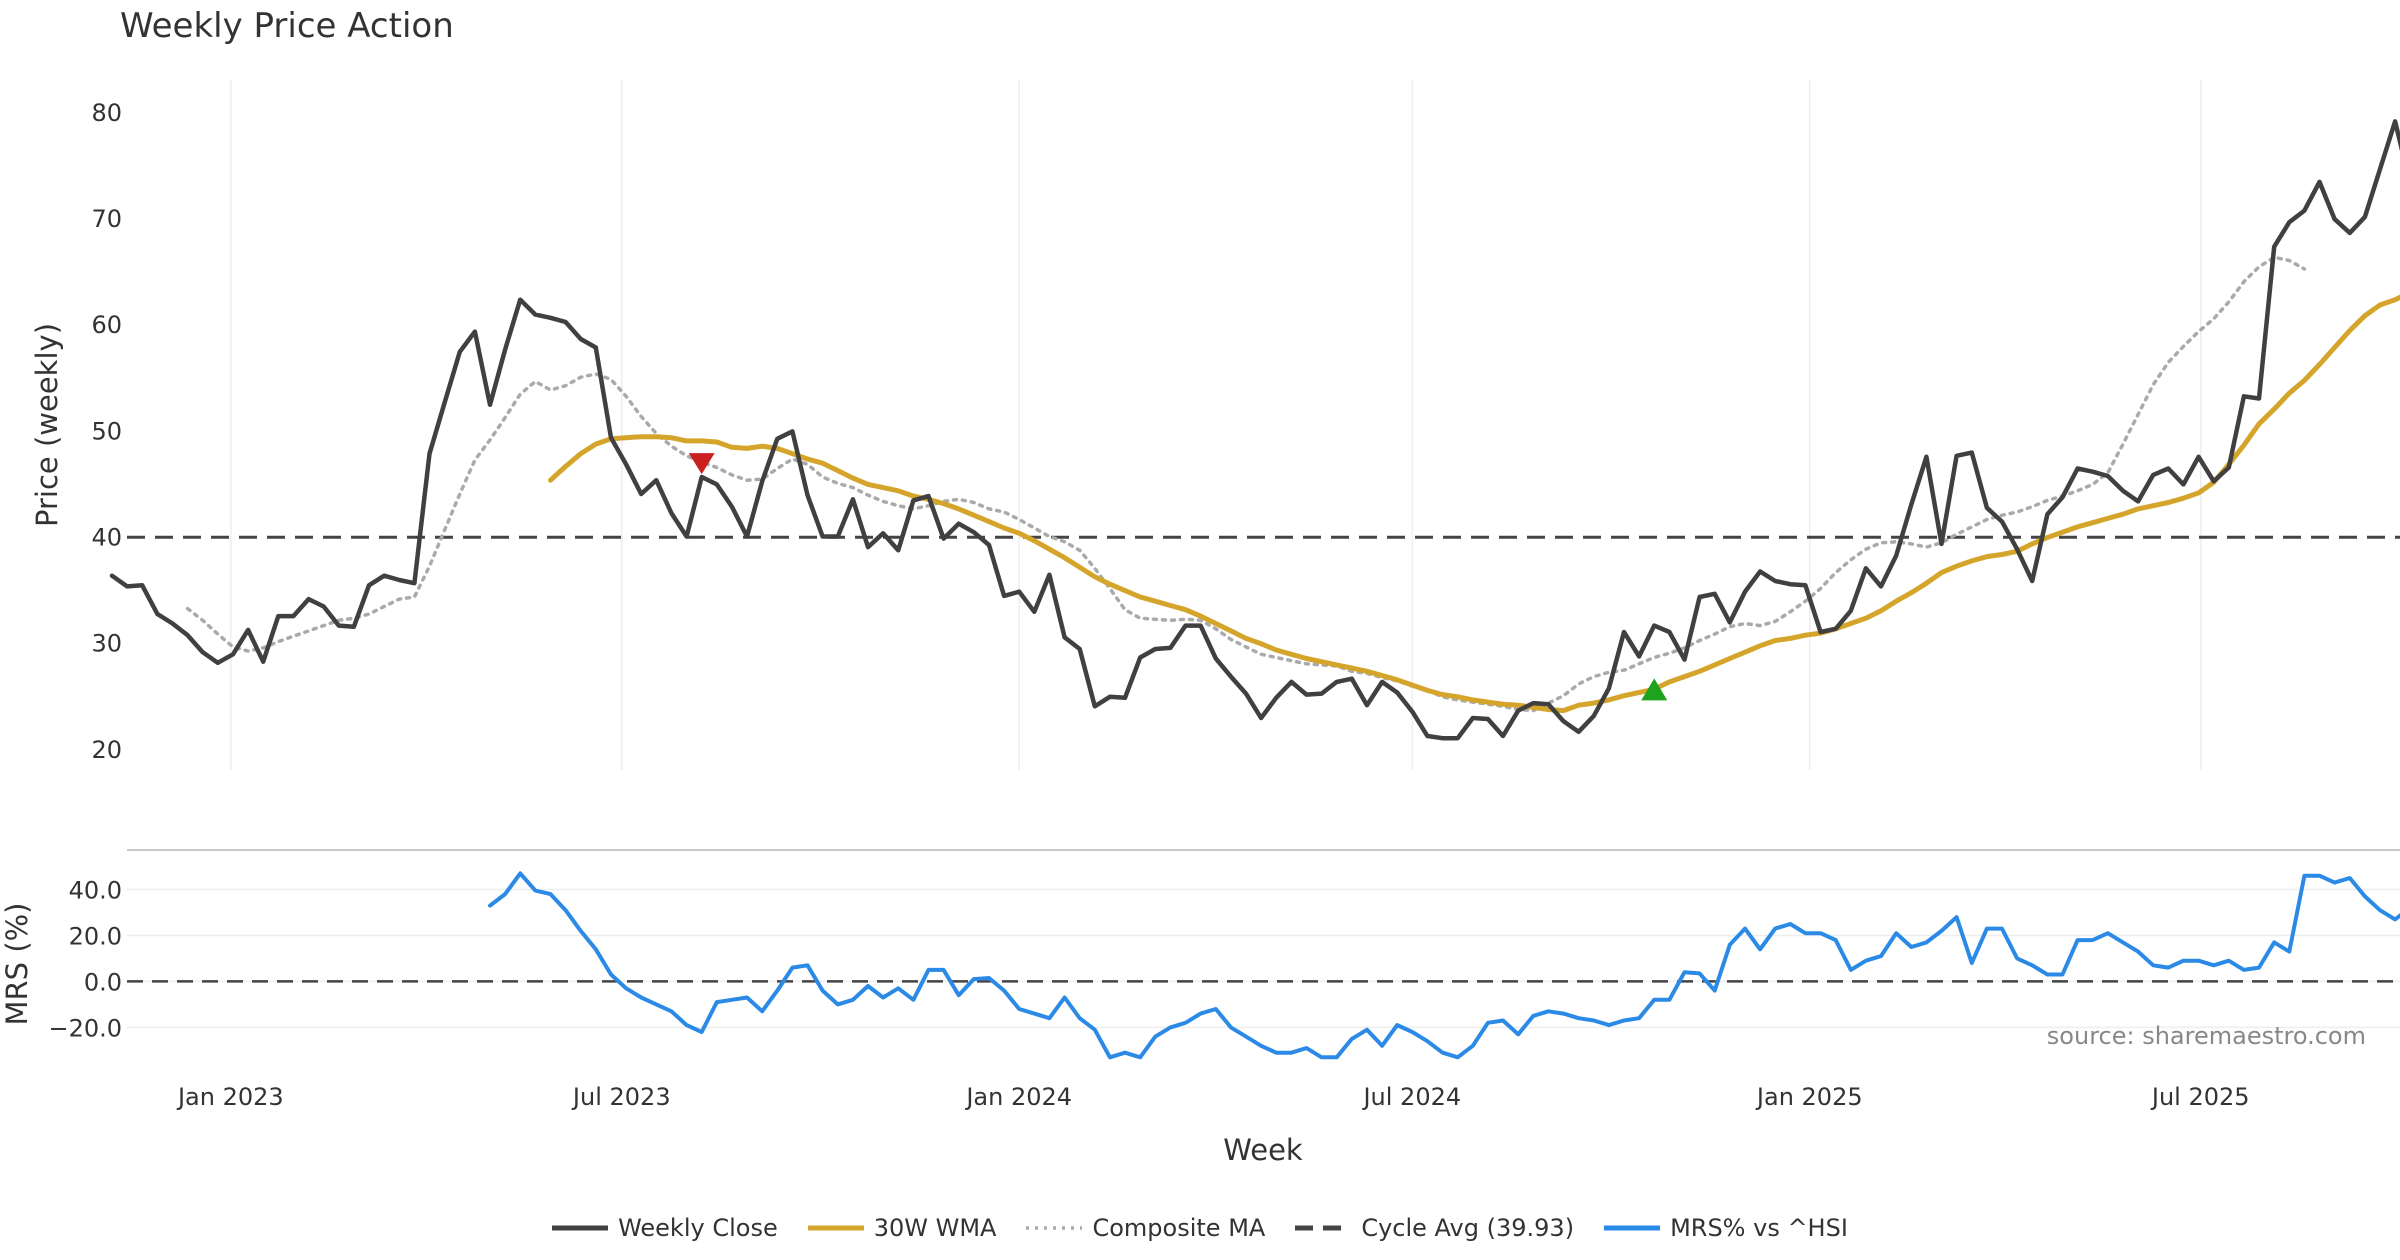 The height and width of the screenshot is (1260, 2400). What do you see at coordinates (2206, 1036) in the screenshot?
I see `source-text: source: sharemaestro.com` at bounding box center [2206, 1036].